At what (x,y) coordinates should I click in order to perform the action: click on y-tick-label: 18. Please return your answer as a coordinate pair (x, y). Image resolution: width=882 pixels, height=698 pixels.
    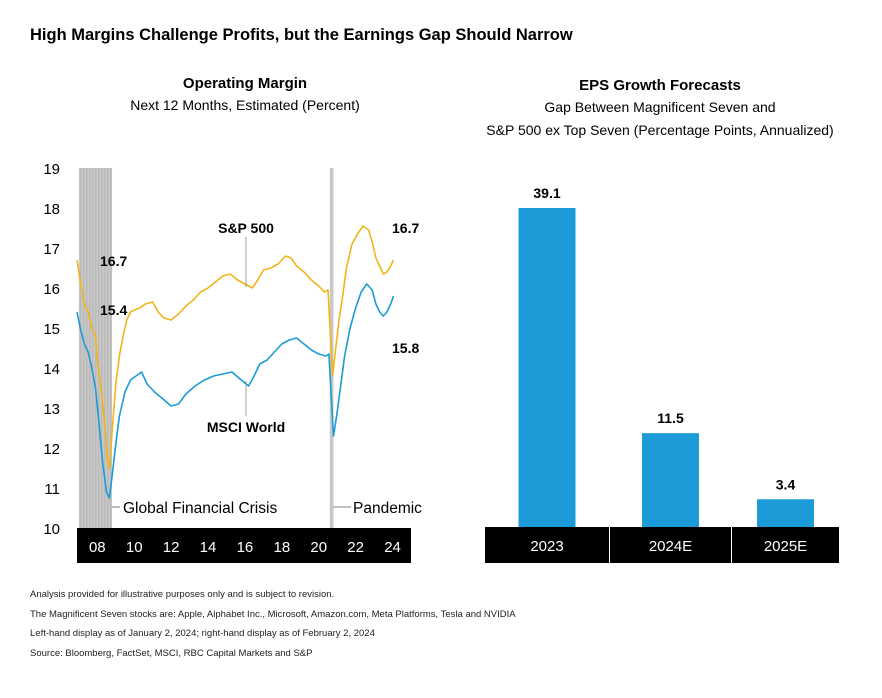
    Looking at the image, I should click on (51, 209).